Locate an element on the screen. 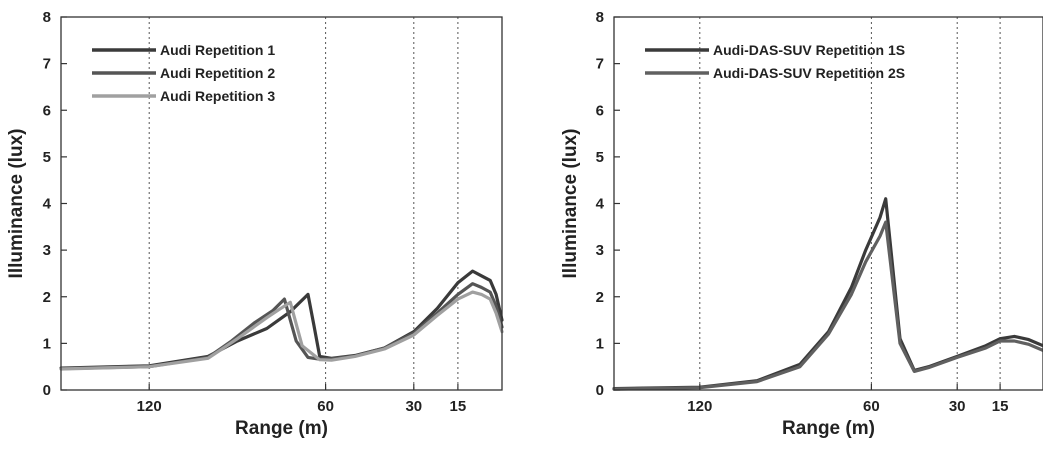 Image resolution: width=1043 pixels, height=455 pixels. legend-label-2: Audi-DAS-SUV Repetition 2S is located at coordinates (809, 73).